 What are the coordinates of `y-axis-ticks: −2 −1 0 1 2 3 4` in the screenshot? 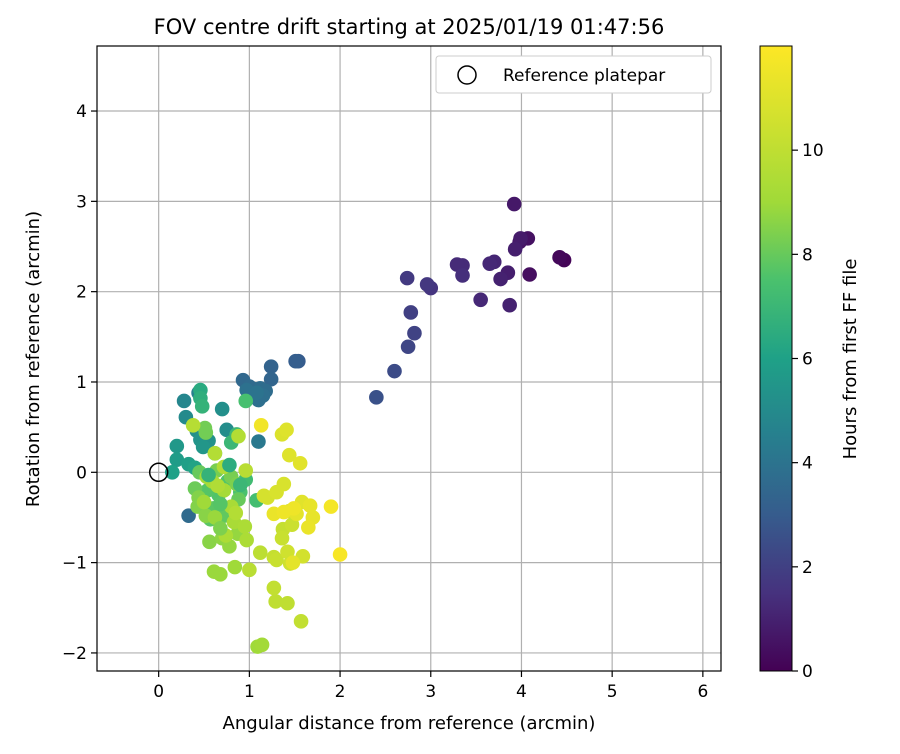 It's located at (79, 383).